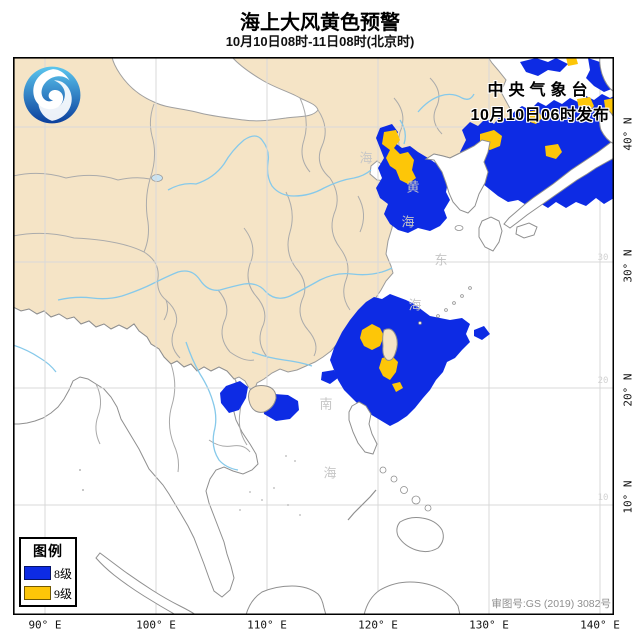 This screenshot has width=640, height=638. What do you see at coordinates (415, 305) in the screenshot?
I see `sea-label-eastsea-2: 海` at bounding box center [415, 305].